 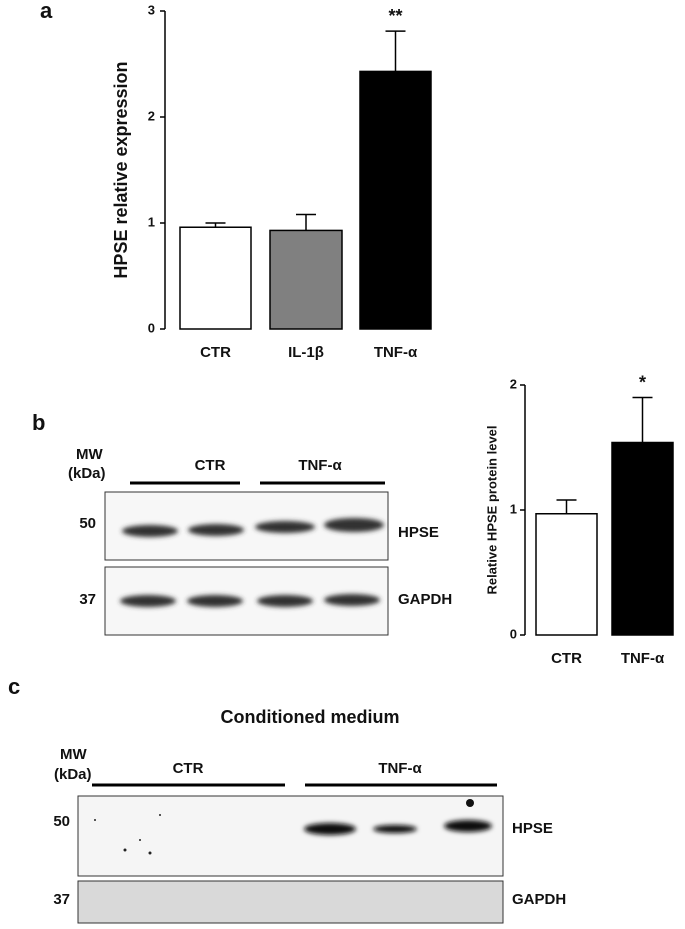 I want to click on blot-title: Conditioned medium, so click(x=310, y=717).